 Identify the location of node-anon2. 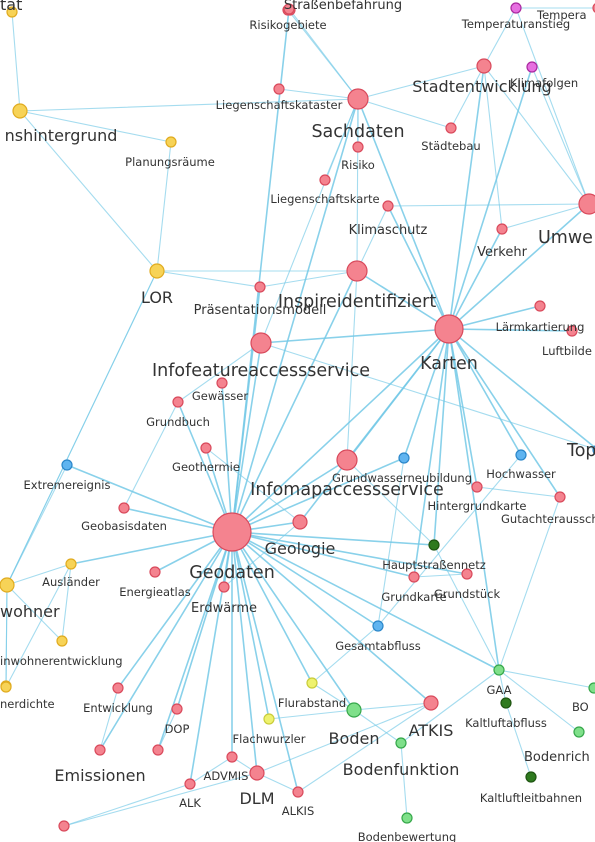
(64, 826).